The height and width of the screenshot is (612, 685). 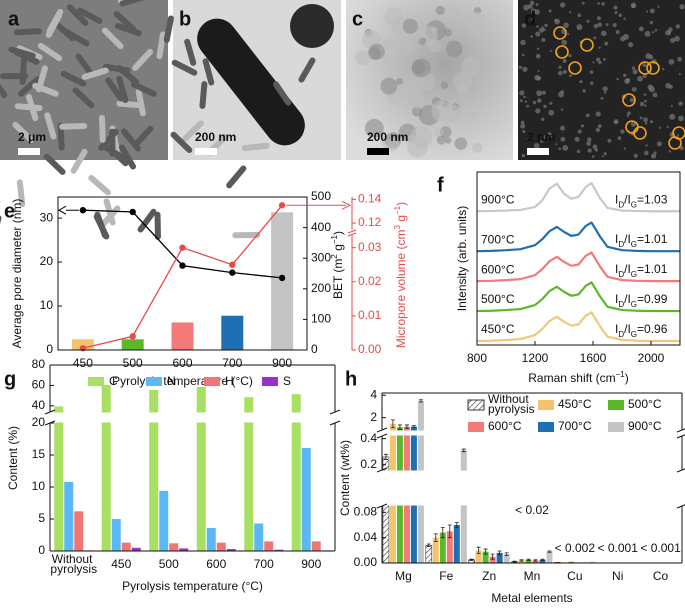 What do you see at coordinates (578, 378) in the screenshot?
I see `label: Raman shift (cm−1)` at bounding box center [578, 378].